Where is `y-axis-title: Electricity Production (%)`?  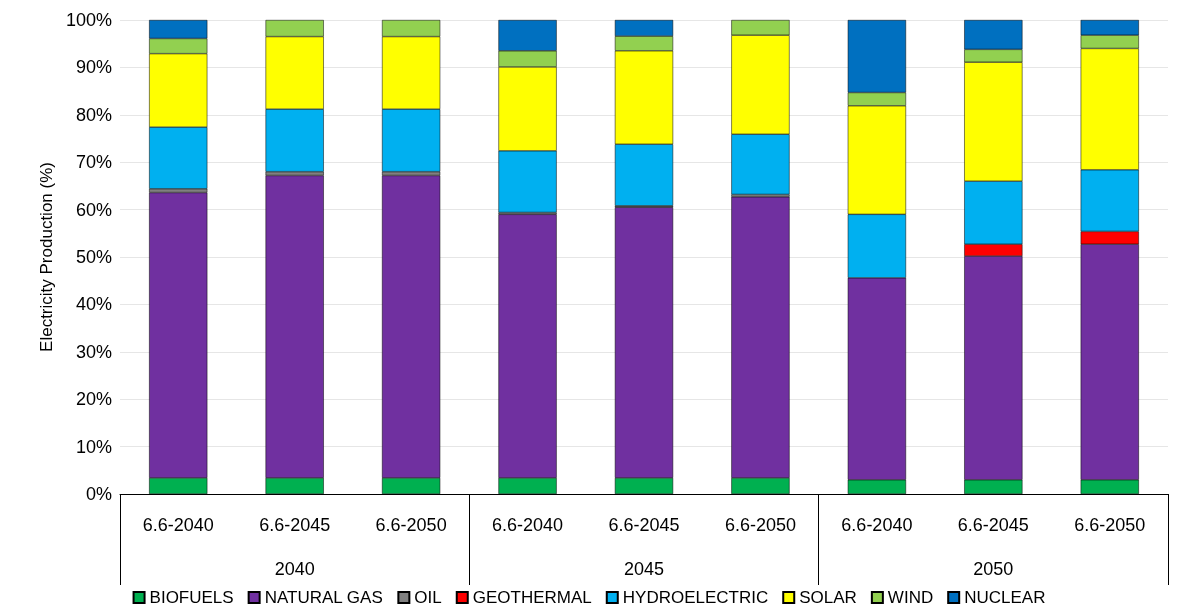 y-axis-title: Electricity Production (%) is located at coordinates (47, 257).